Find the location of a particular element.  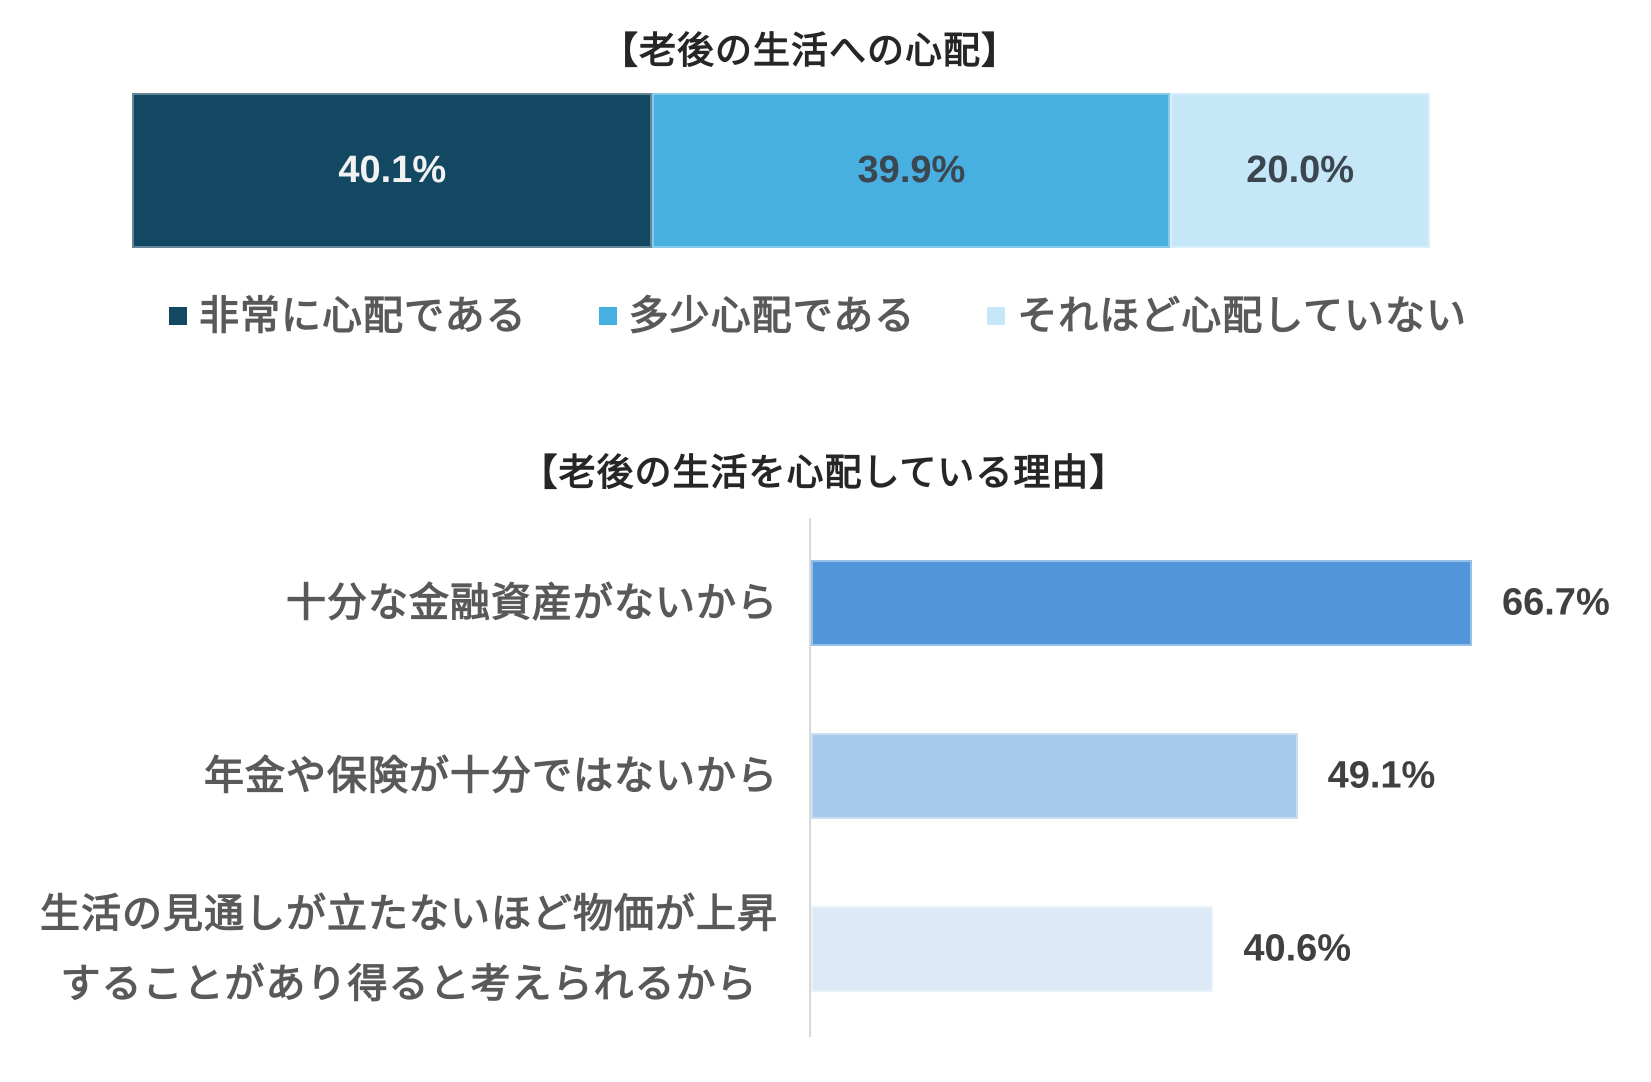

stacked-bar-segment: 20.0% is located at coordinates (1300, 170).